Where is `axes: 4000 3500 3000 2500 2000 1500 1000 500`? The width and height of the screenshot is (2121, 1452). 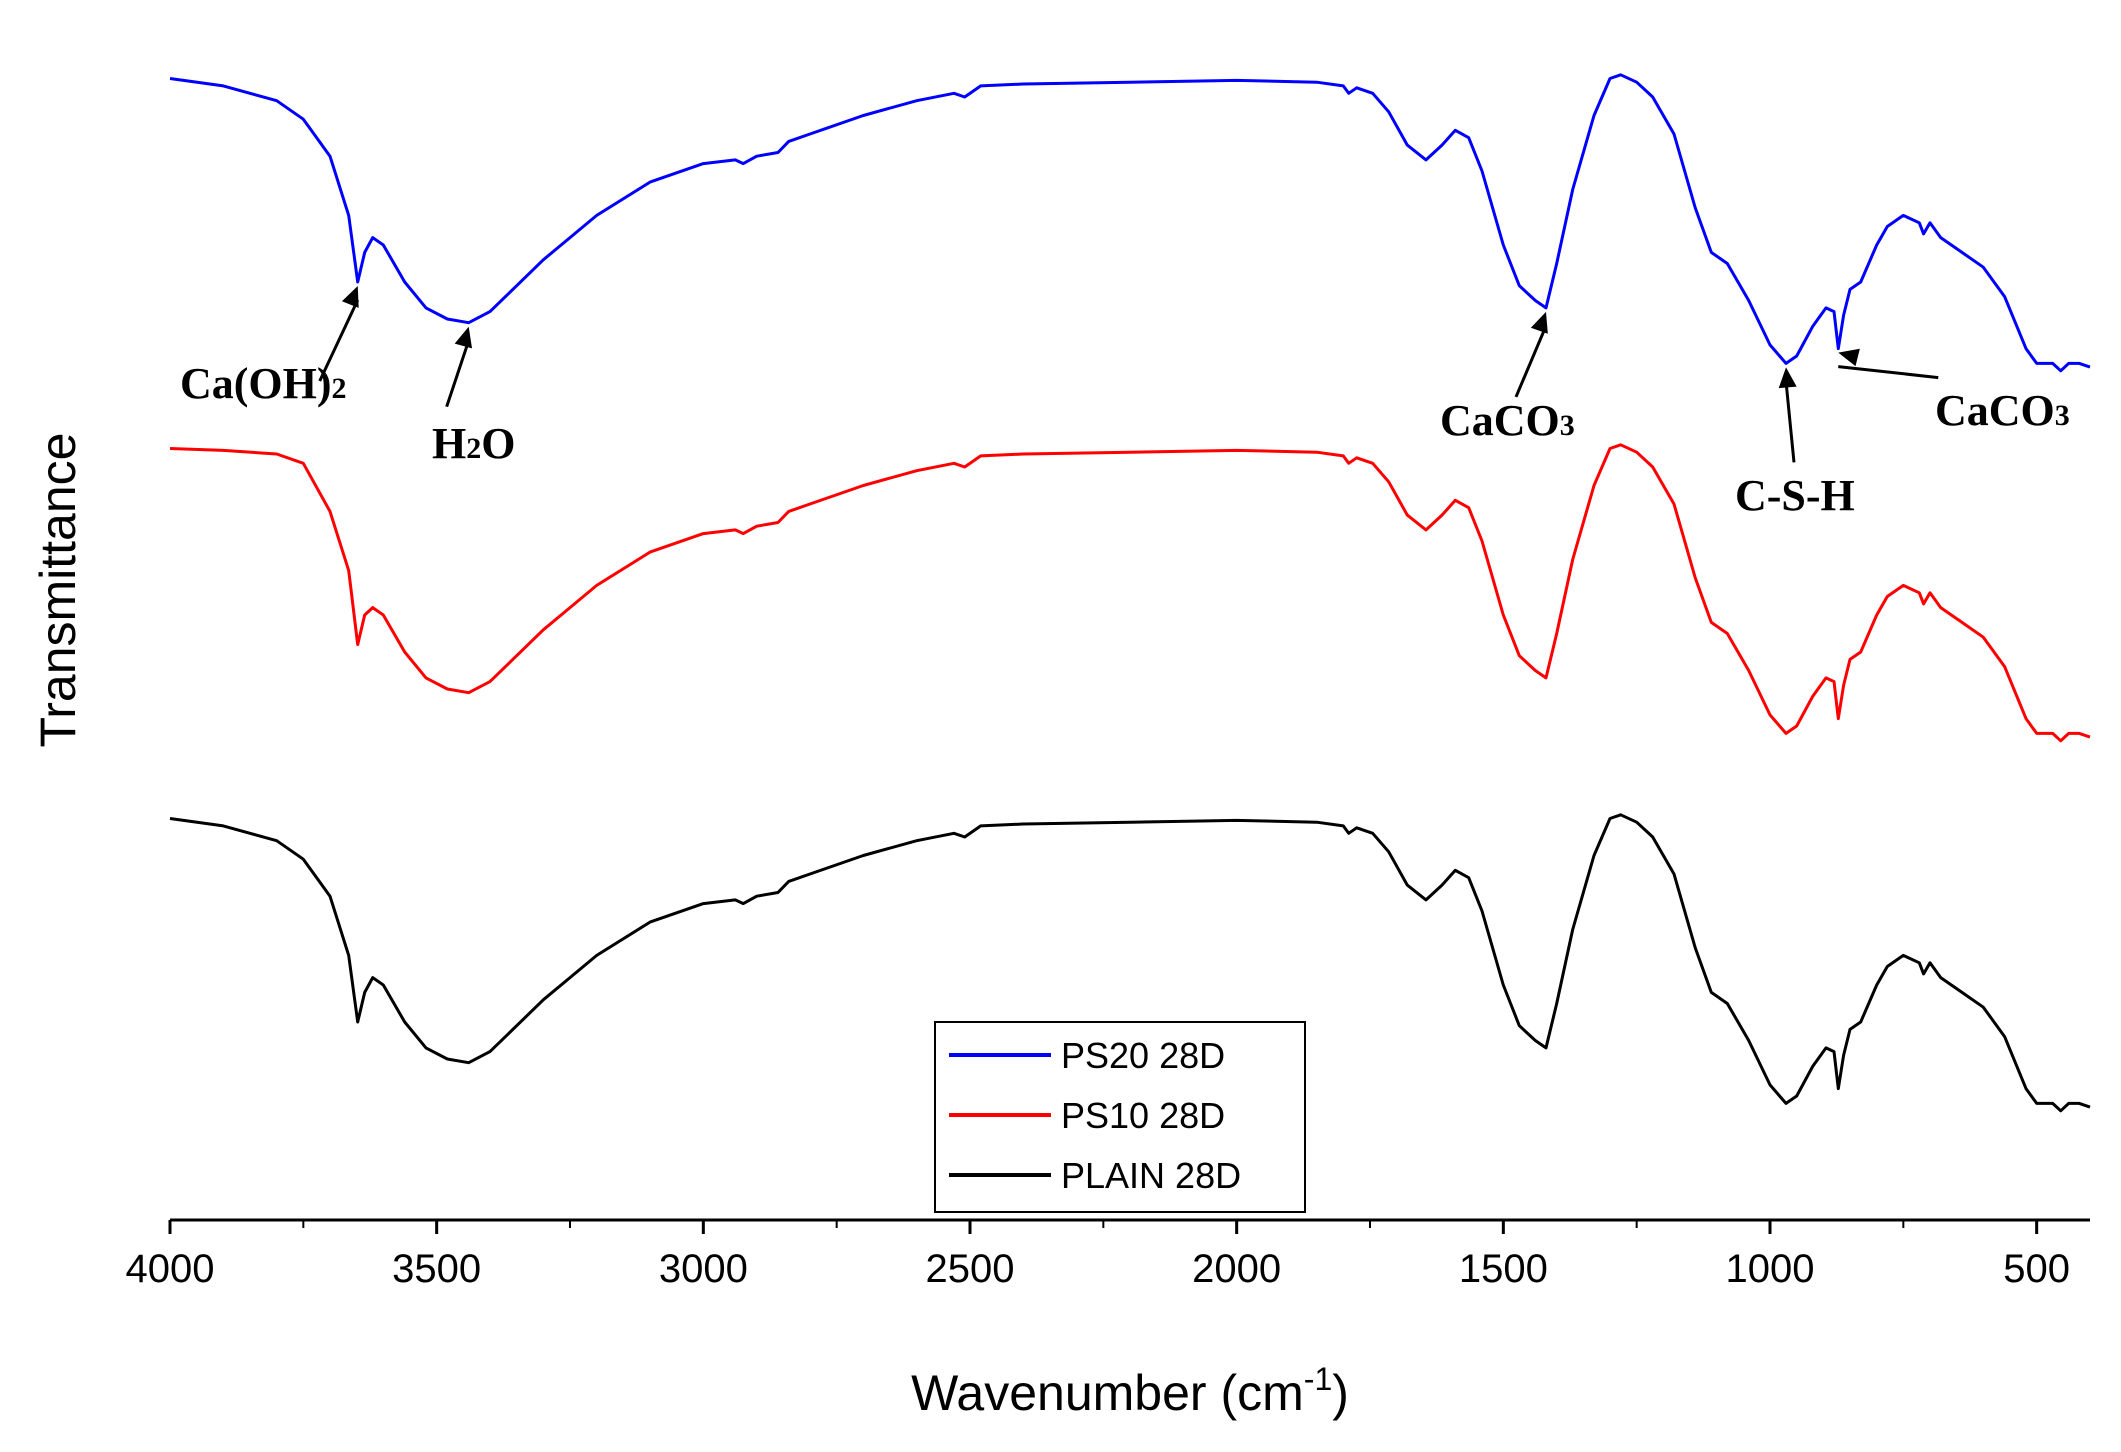 axes: 4000 3500 3000 2500 2000 1500 1000 500 is located at coordinates (1108, 1254).